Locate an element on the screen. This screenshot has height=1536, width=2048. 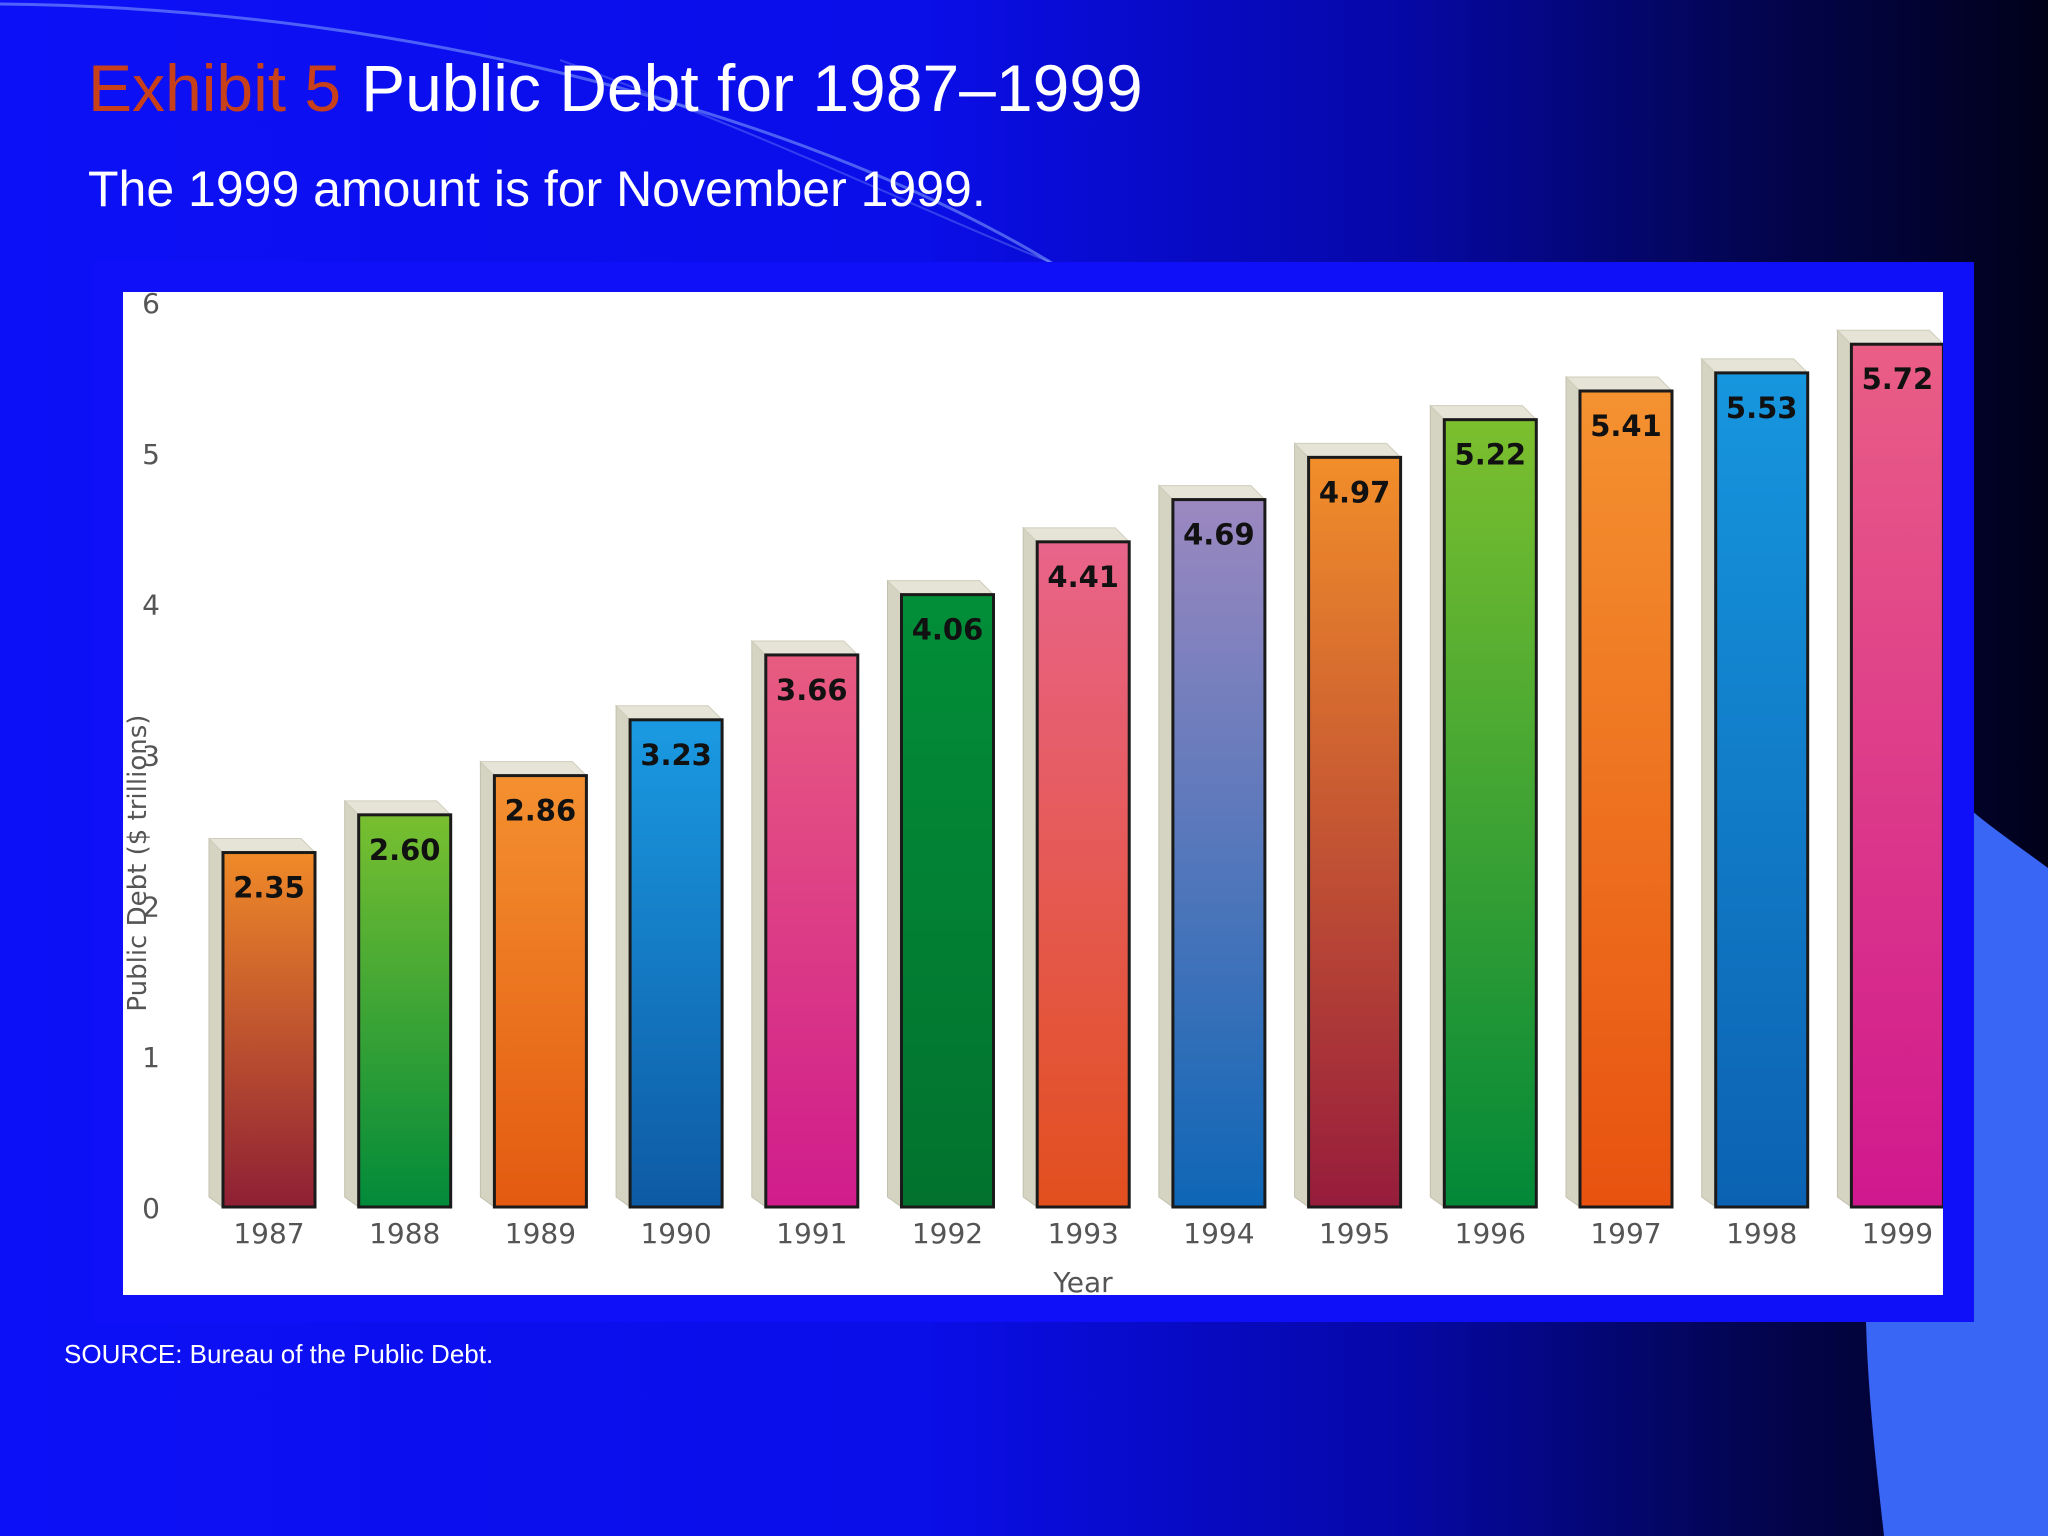
y-tick-label: 2 is located at coordinates (151, 906).